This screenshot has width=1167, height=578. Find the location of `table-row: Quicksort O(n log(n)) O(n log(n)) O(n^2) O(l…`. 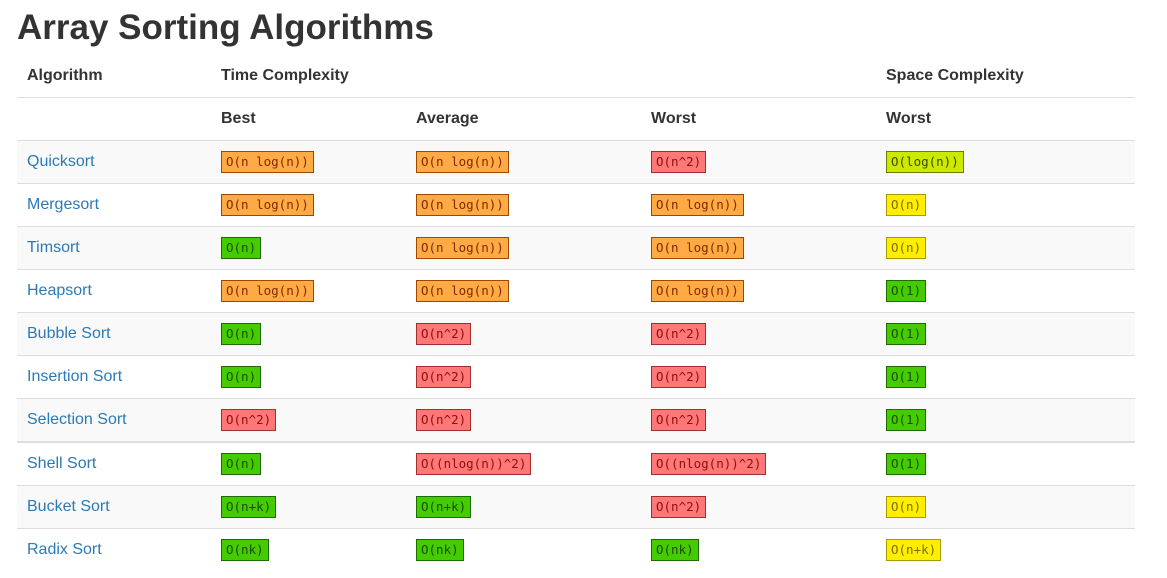

table-row: Quicksort O(n log(n)) O(n log(n)) O(n^2) O(l… is located at coordinates (576, 162).